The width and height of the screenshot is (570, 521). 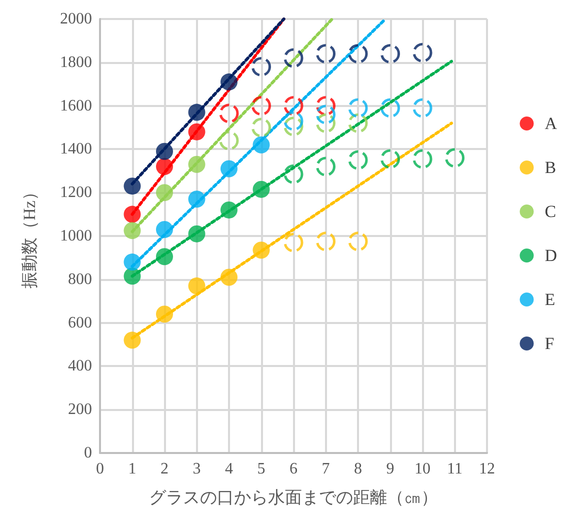 I want to click on x-tick-label: 11, so click(x=454, y=469).